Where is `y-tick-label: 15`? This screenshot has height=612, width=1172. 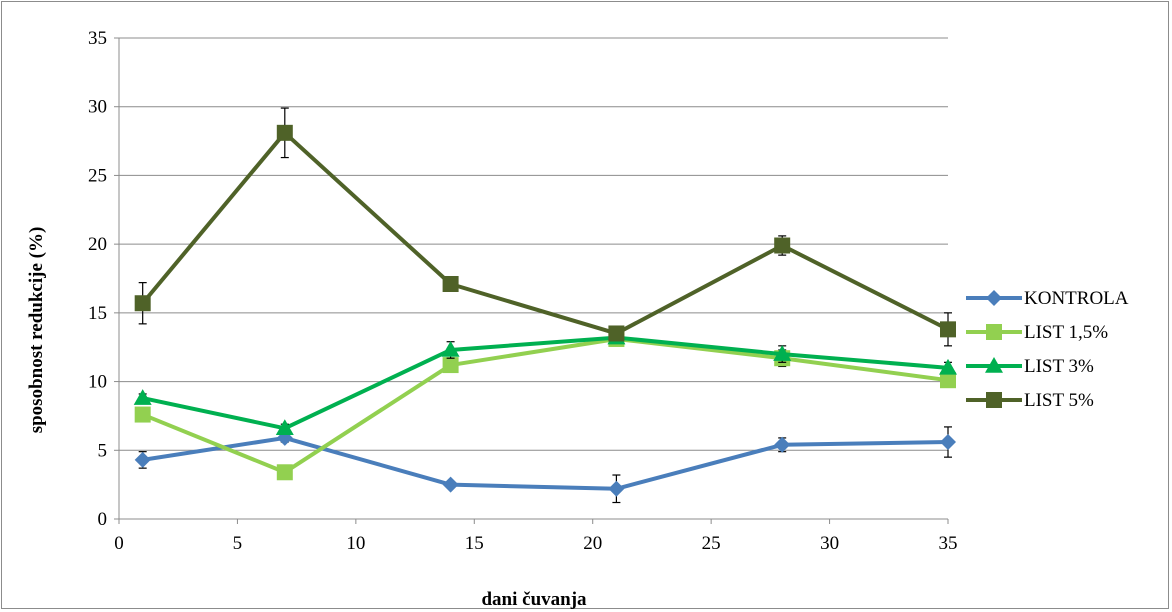
y-tick-label: 15 is located at coordinates (97, 313).